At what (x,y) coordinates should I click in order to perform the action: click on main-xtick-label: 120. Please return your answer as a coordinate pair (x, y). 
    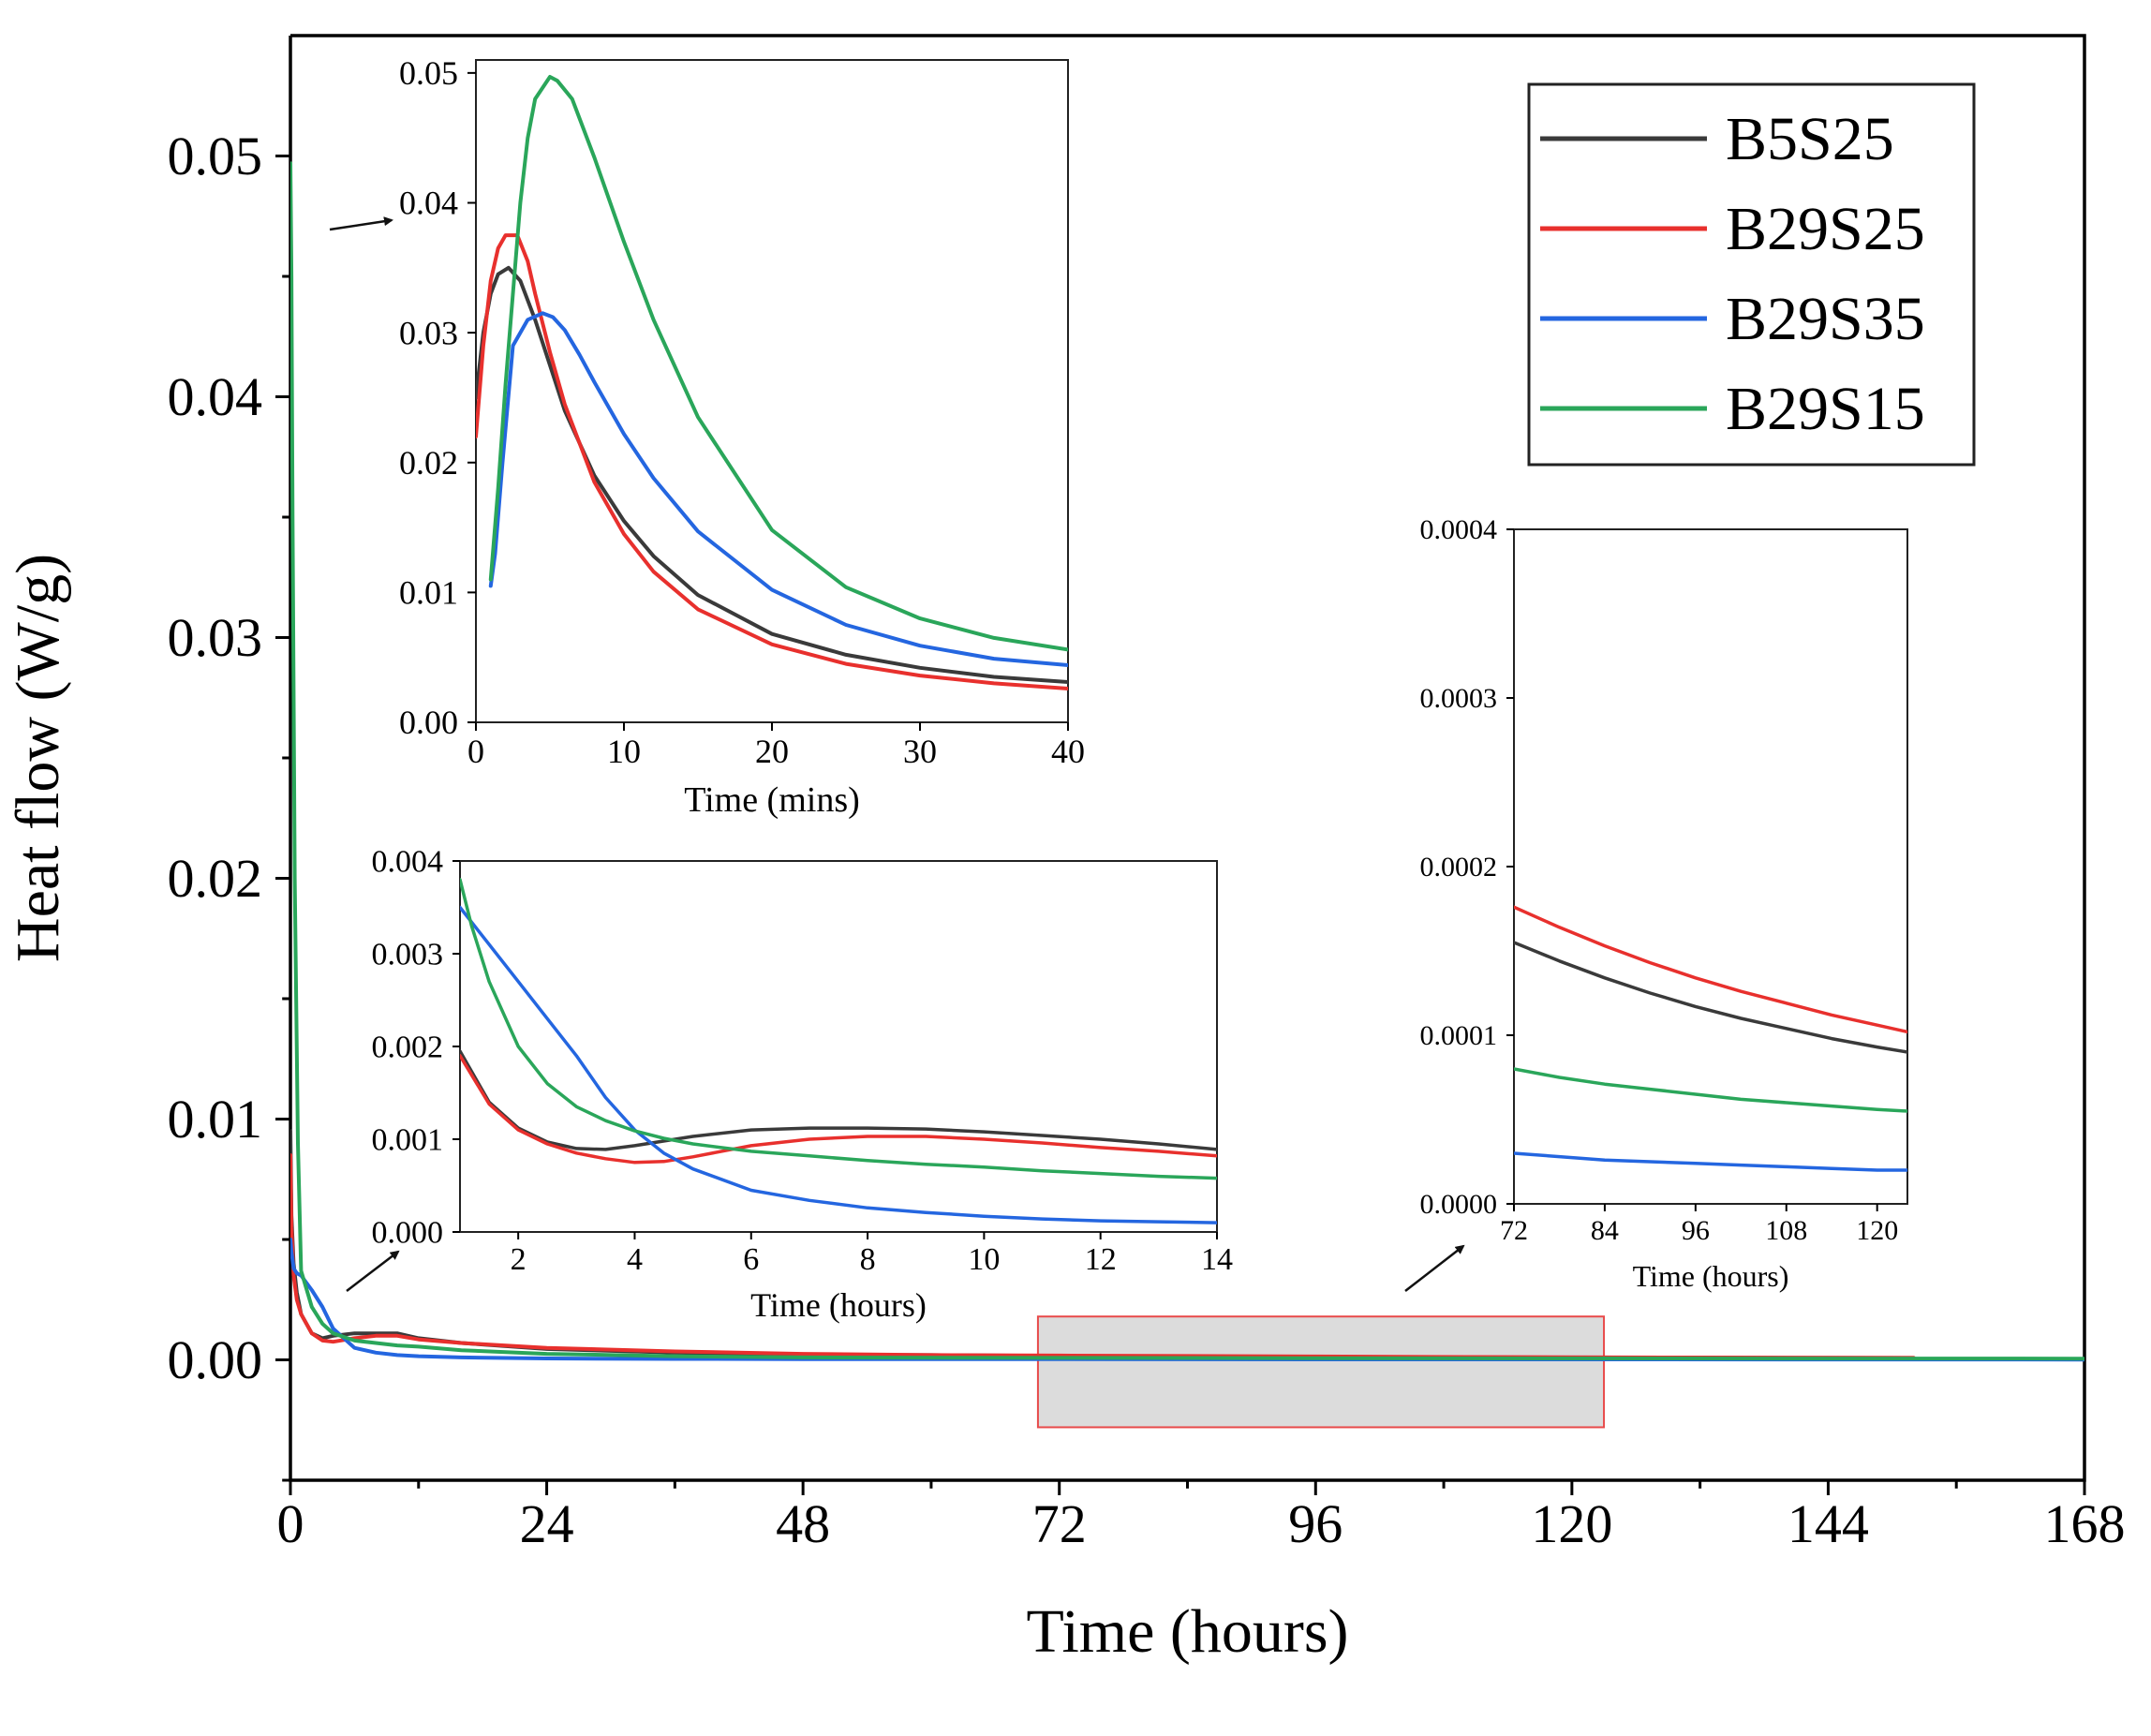
    Looking at the image, I should click on (1571, 1524).